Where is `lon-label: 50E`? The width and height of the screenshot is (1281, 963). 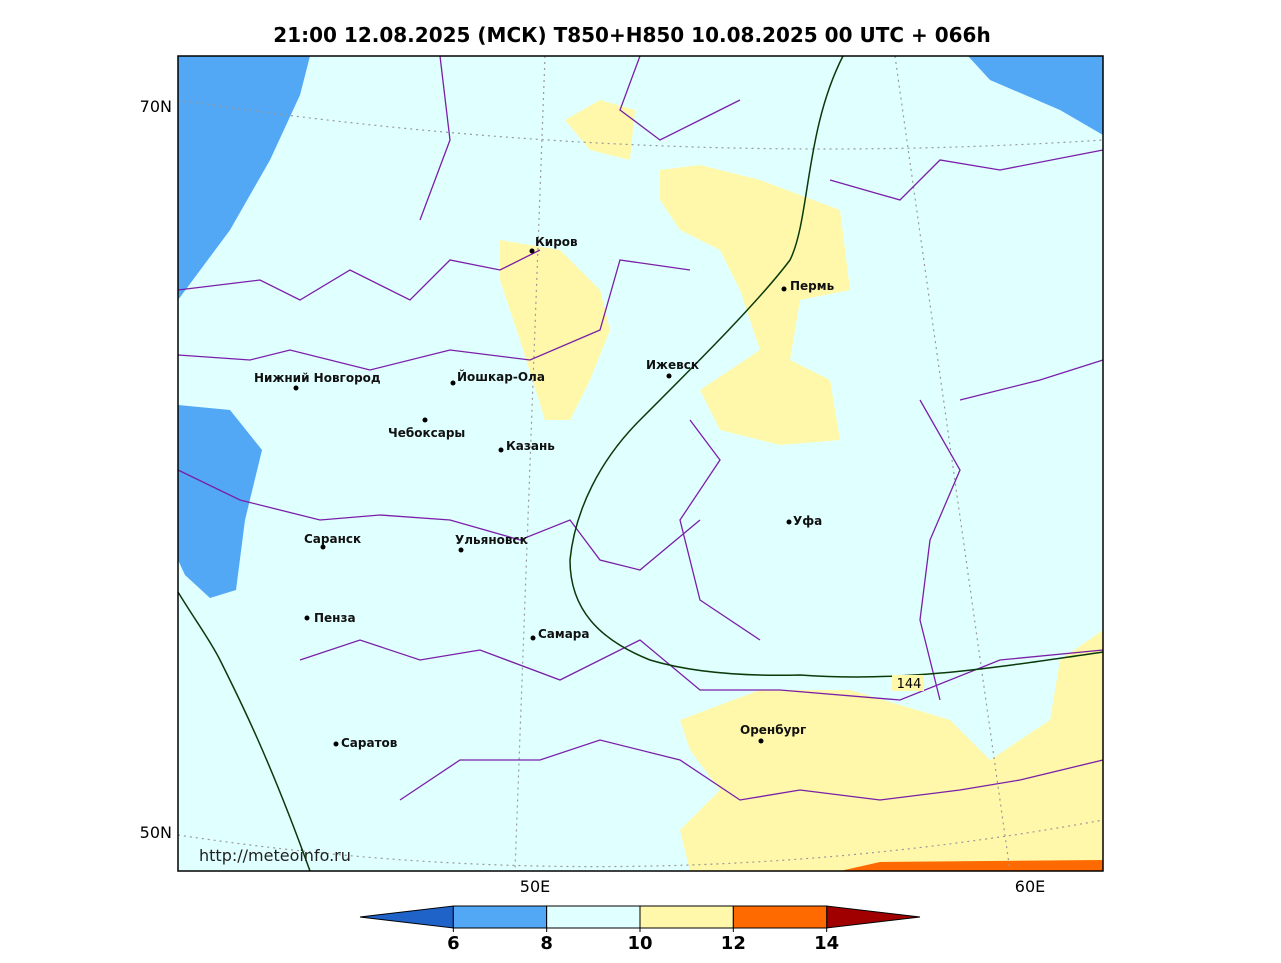 lon-label: 50E is located at coordinates (535, 886).